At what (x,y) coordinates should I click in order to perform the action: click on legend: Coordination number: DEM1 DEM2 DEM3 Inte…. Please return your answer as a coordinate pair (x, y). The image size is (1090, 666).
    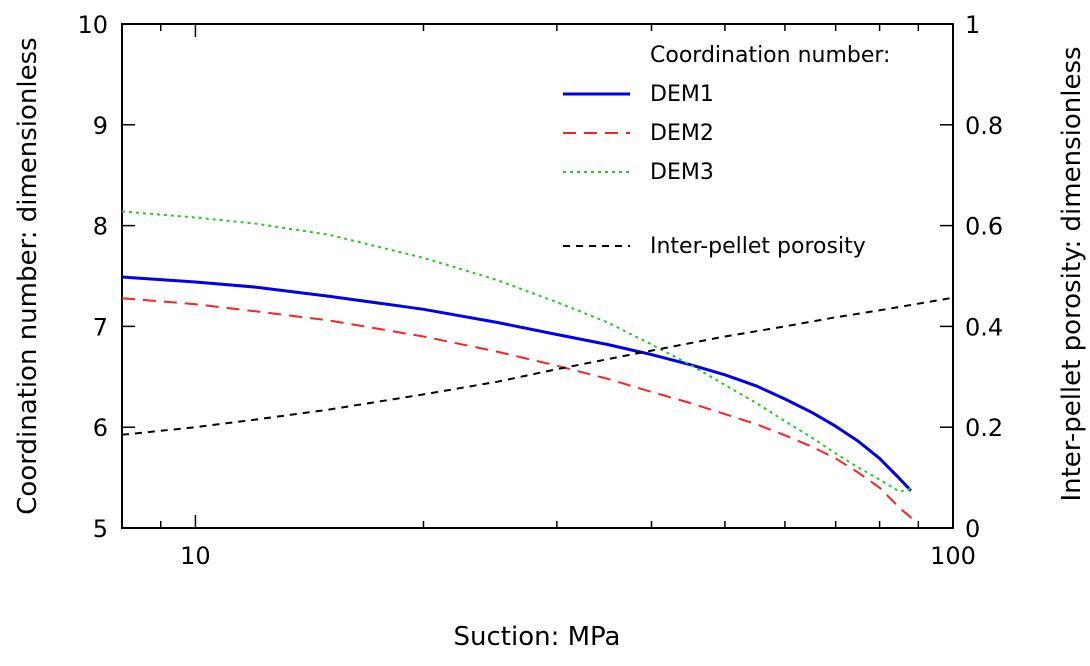
    Looking at the image, I should click on (726, 151).